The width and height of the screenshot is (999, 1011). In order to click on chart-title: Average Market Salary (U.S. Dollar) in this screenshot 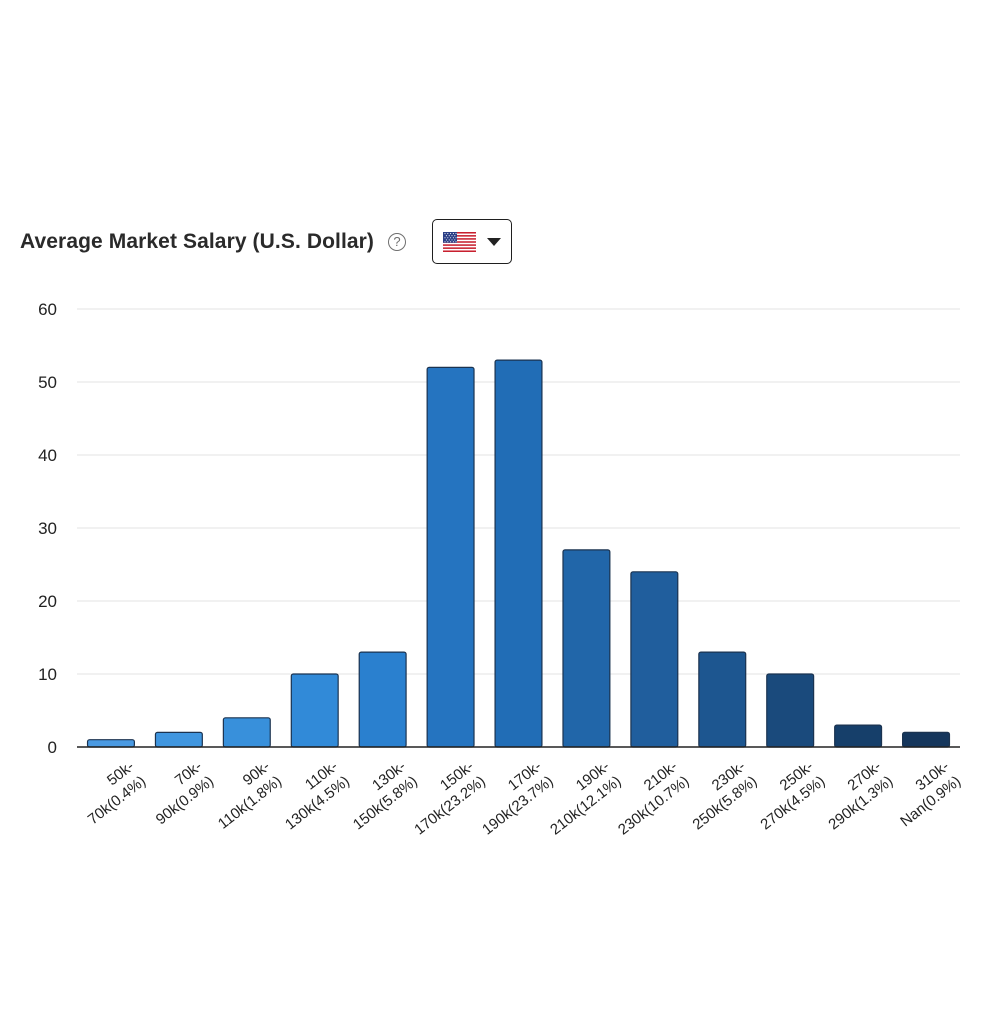, I will do `click(197, 241)`.